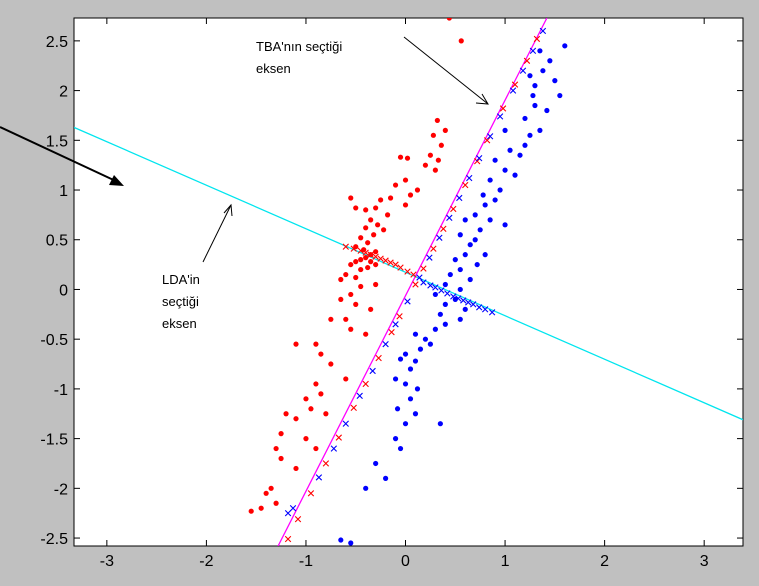  What do you see at coordinates (405, 561) in the screenshot?
I see `x-tick-label: 0` at bounding box center [405, 561].